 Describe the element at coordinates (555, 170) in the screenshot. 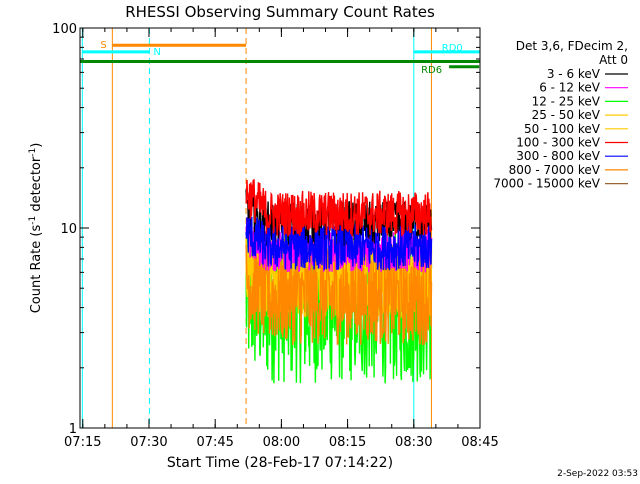

I see `legend-label: 800 - 7000 keV` at that location.